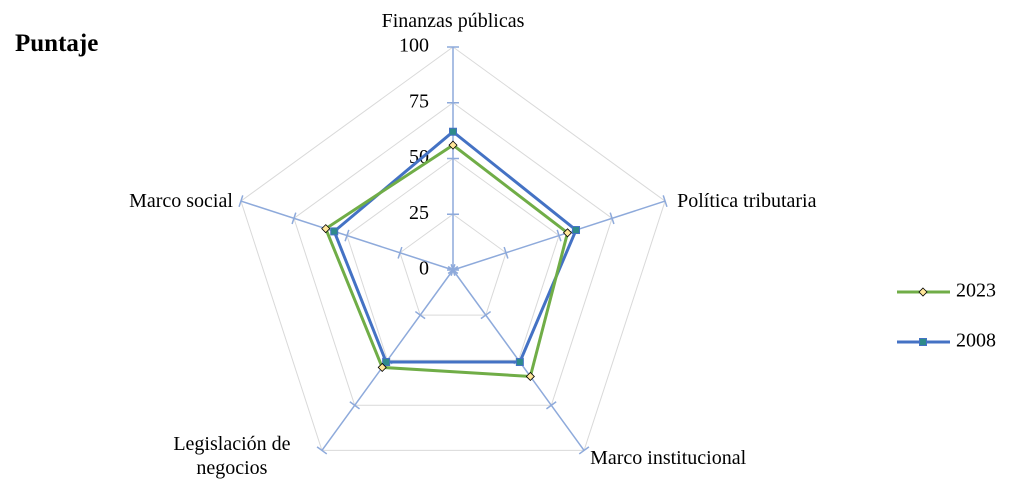  What do you see at coordinates (424, 269) in the screenshot?
I see `r-tick-label: 0` at bounding box center [424, 269].